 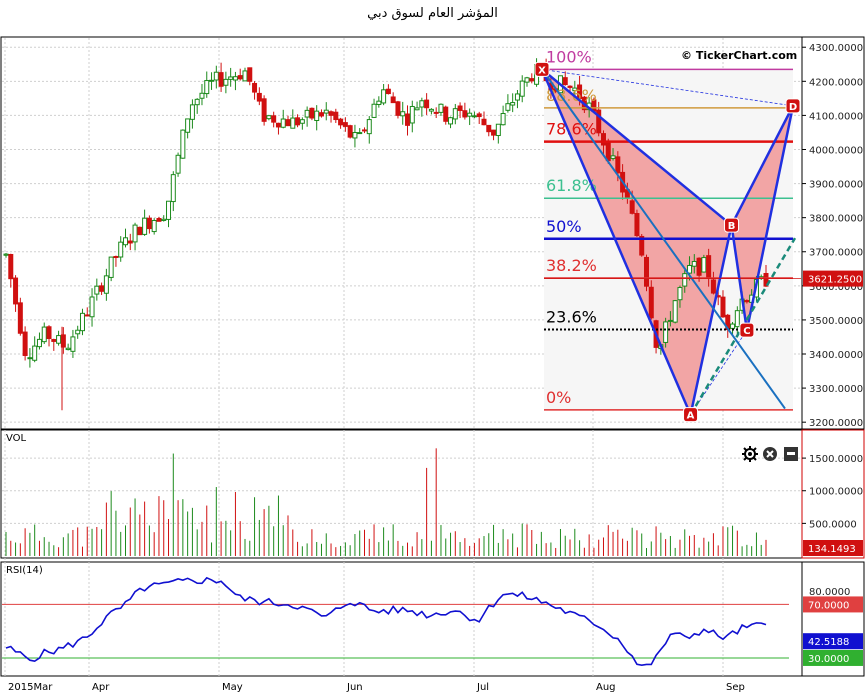 What do you see at coordinates (793, 106) in the screenshot?
I see `pattern-point-d: D` at bounding box center [793, 106].